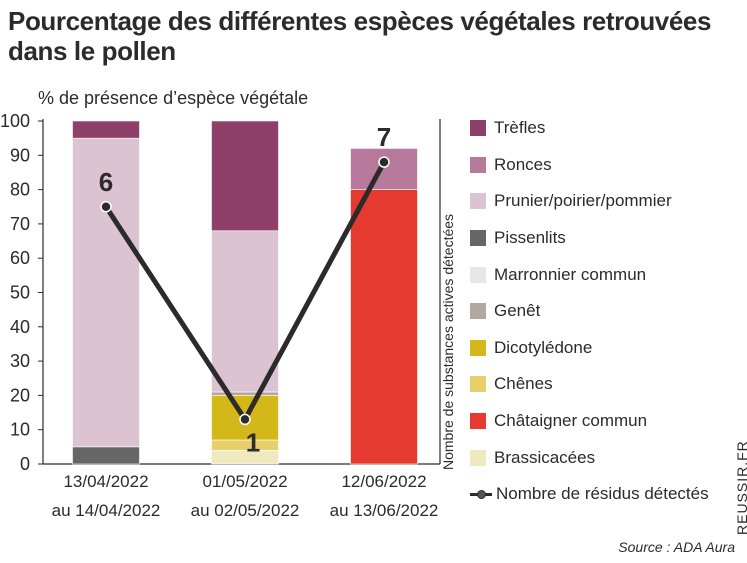  What do you see at coordinates (600, 457) in the screenshot?
I see `legend-item: Brassicacées` at bounding box center [600, 457].